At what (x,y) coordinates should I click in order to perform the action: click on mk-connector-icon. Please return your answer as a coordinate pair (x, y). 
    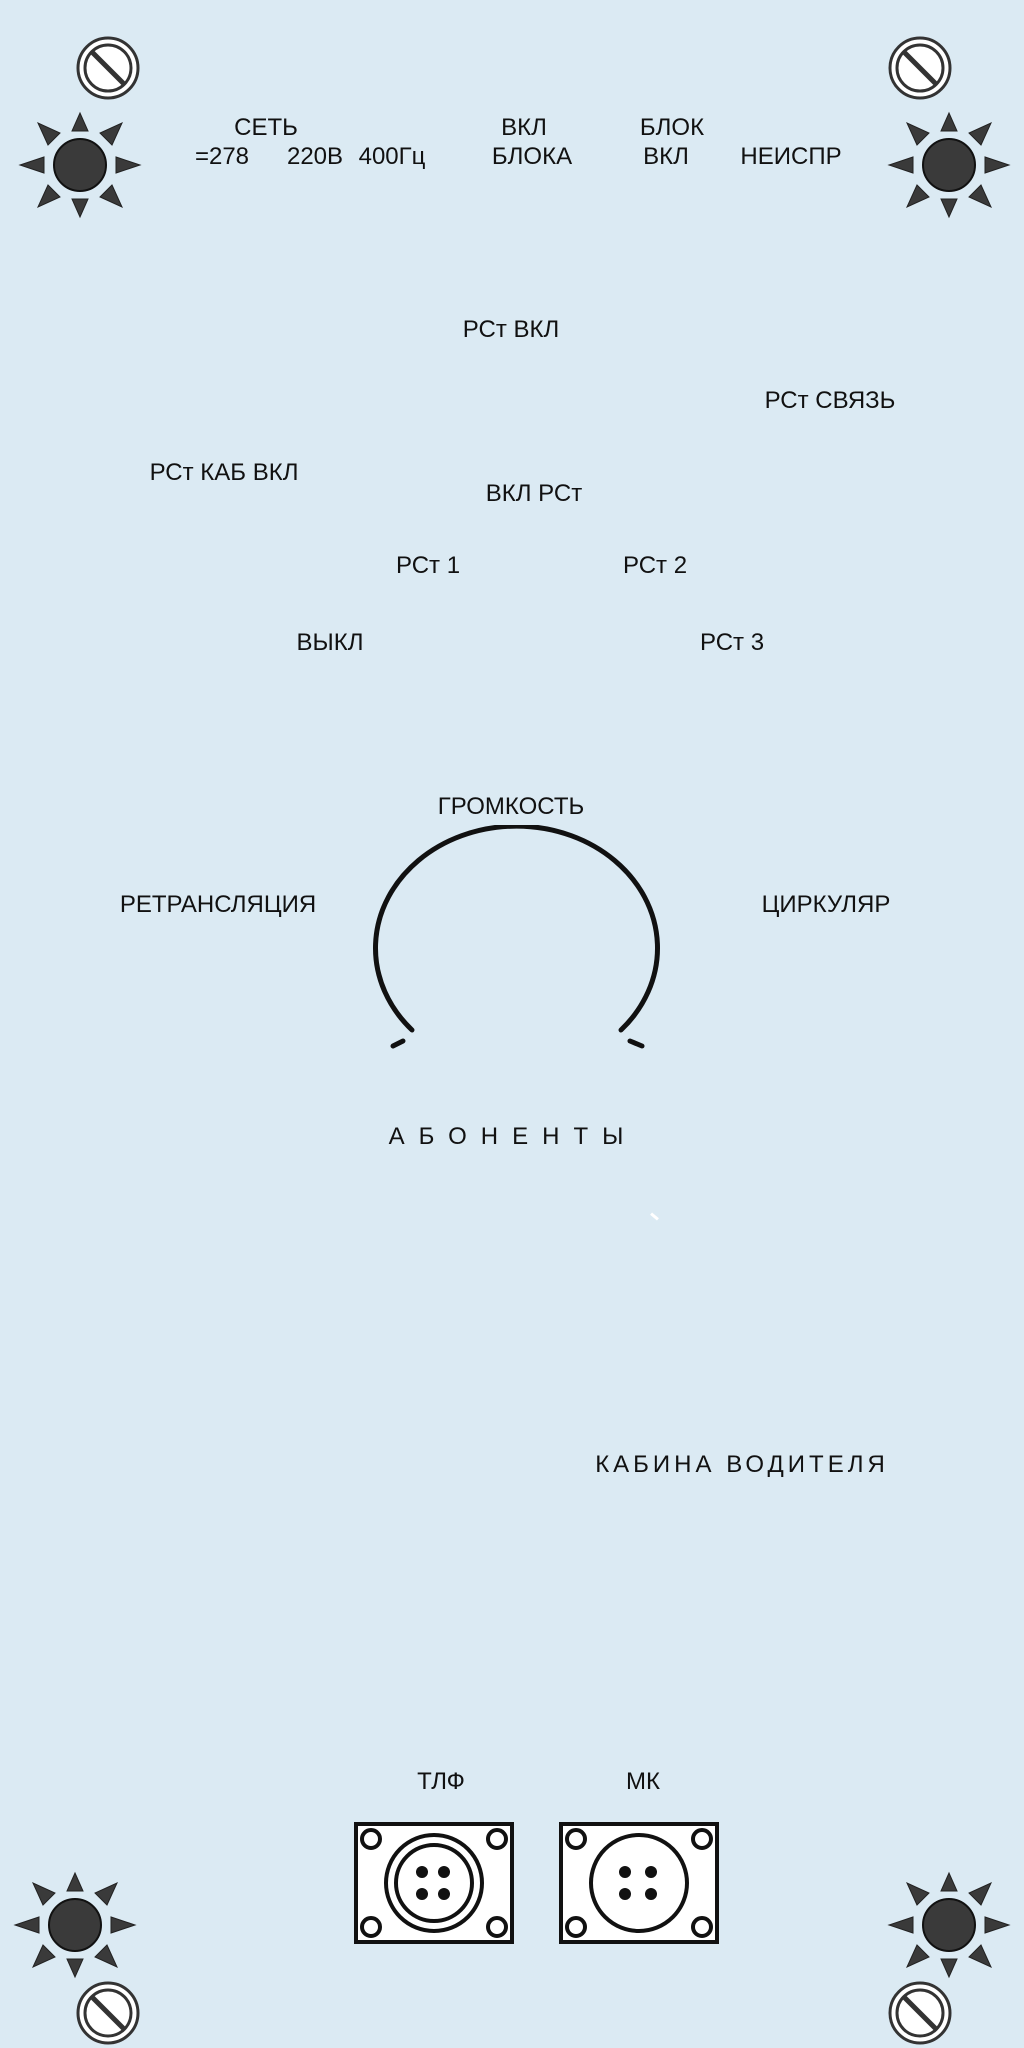
    Looking at the image, I should click on (639, 1883).